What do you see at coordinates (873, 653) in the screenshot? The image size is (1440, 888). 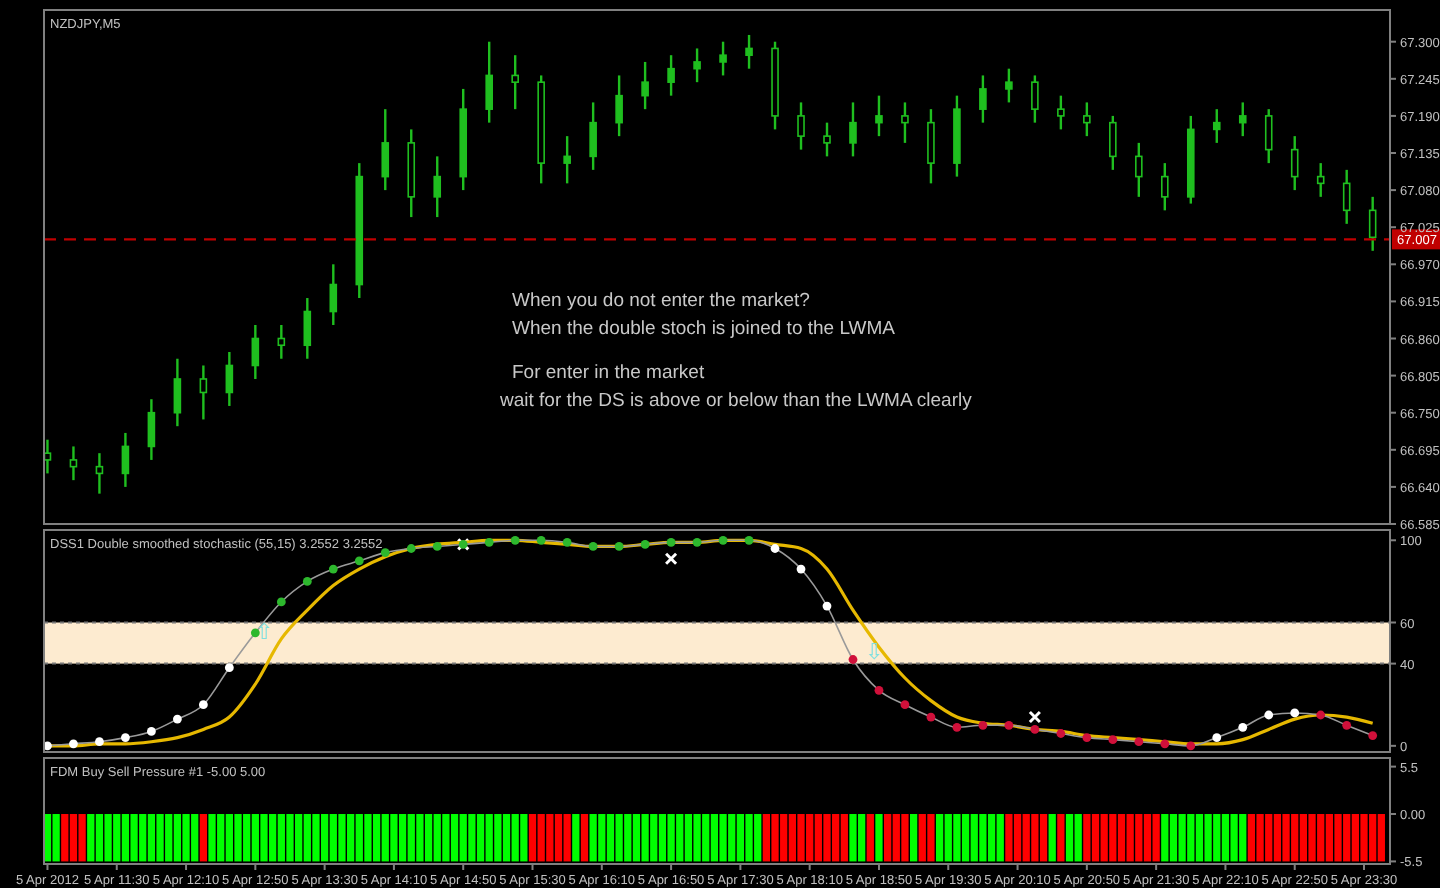 I see `annotation: ⇩` at bounding box center [873, 653].